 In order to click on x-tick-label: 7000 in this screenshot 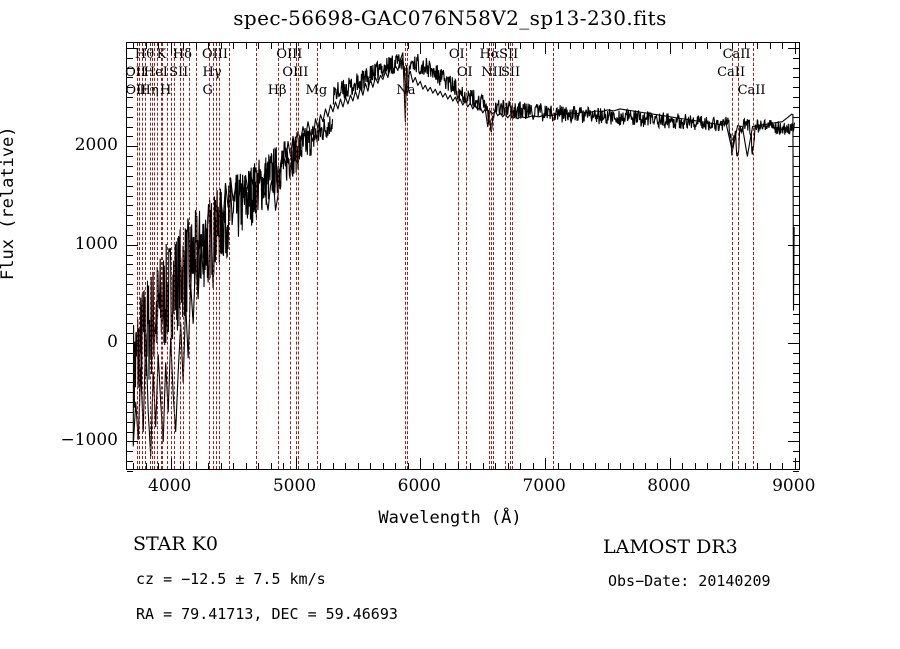, I will do `click(544, 486)`.